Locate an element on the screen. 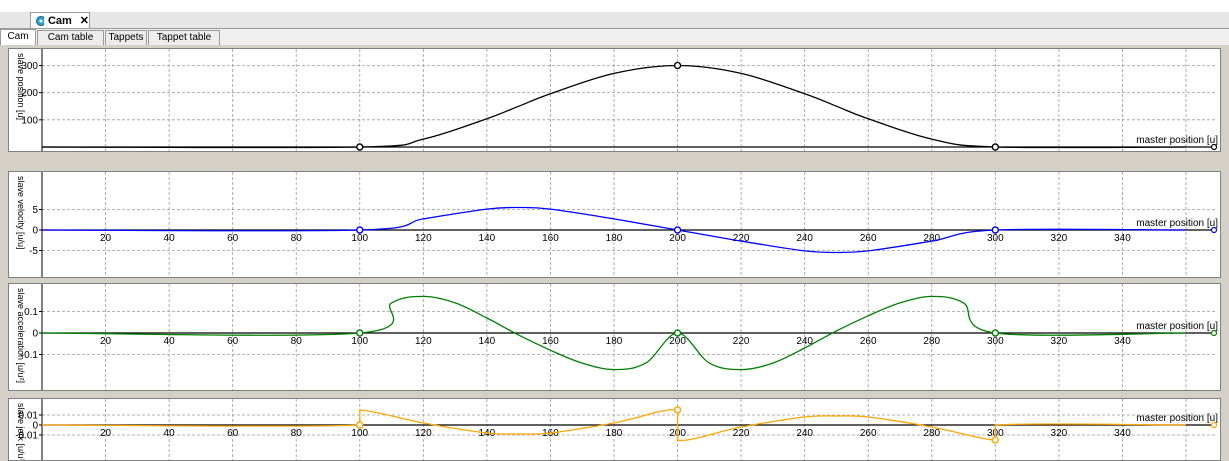 The width and height of the screenshot is (1229, 461). y-tick-label: 200 is located at coordinates (29, 93).